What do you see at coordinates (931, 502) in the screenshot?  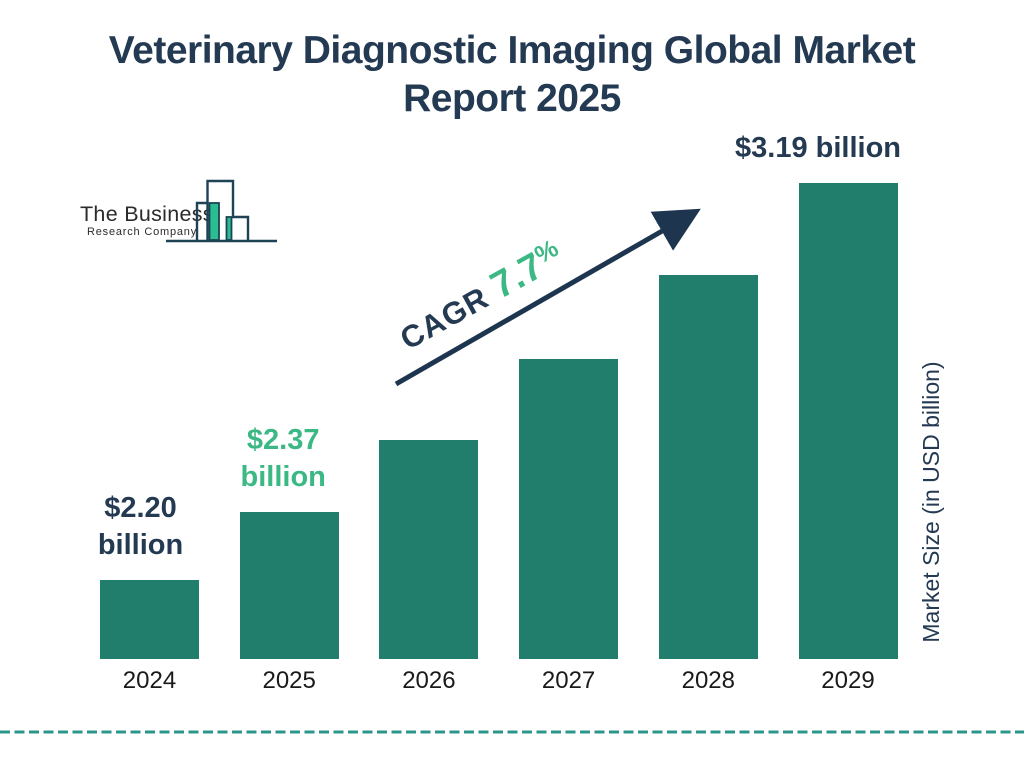 I see `y-axis-label: Market Size (in USD billion)` at bounding box center [931, 502].